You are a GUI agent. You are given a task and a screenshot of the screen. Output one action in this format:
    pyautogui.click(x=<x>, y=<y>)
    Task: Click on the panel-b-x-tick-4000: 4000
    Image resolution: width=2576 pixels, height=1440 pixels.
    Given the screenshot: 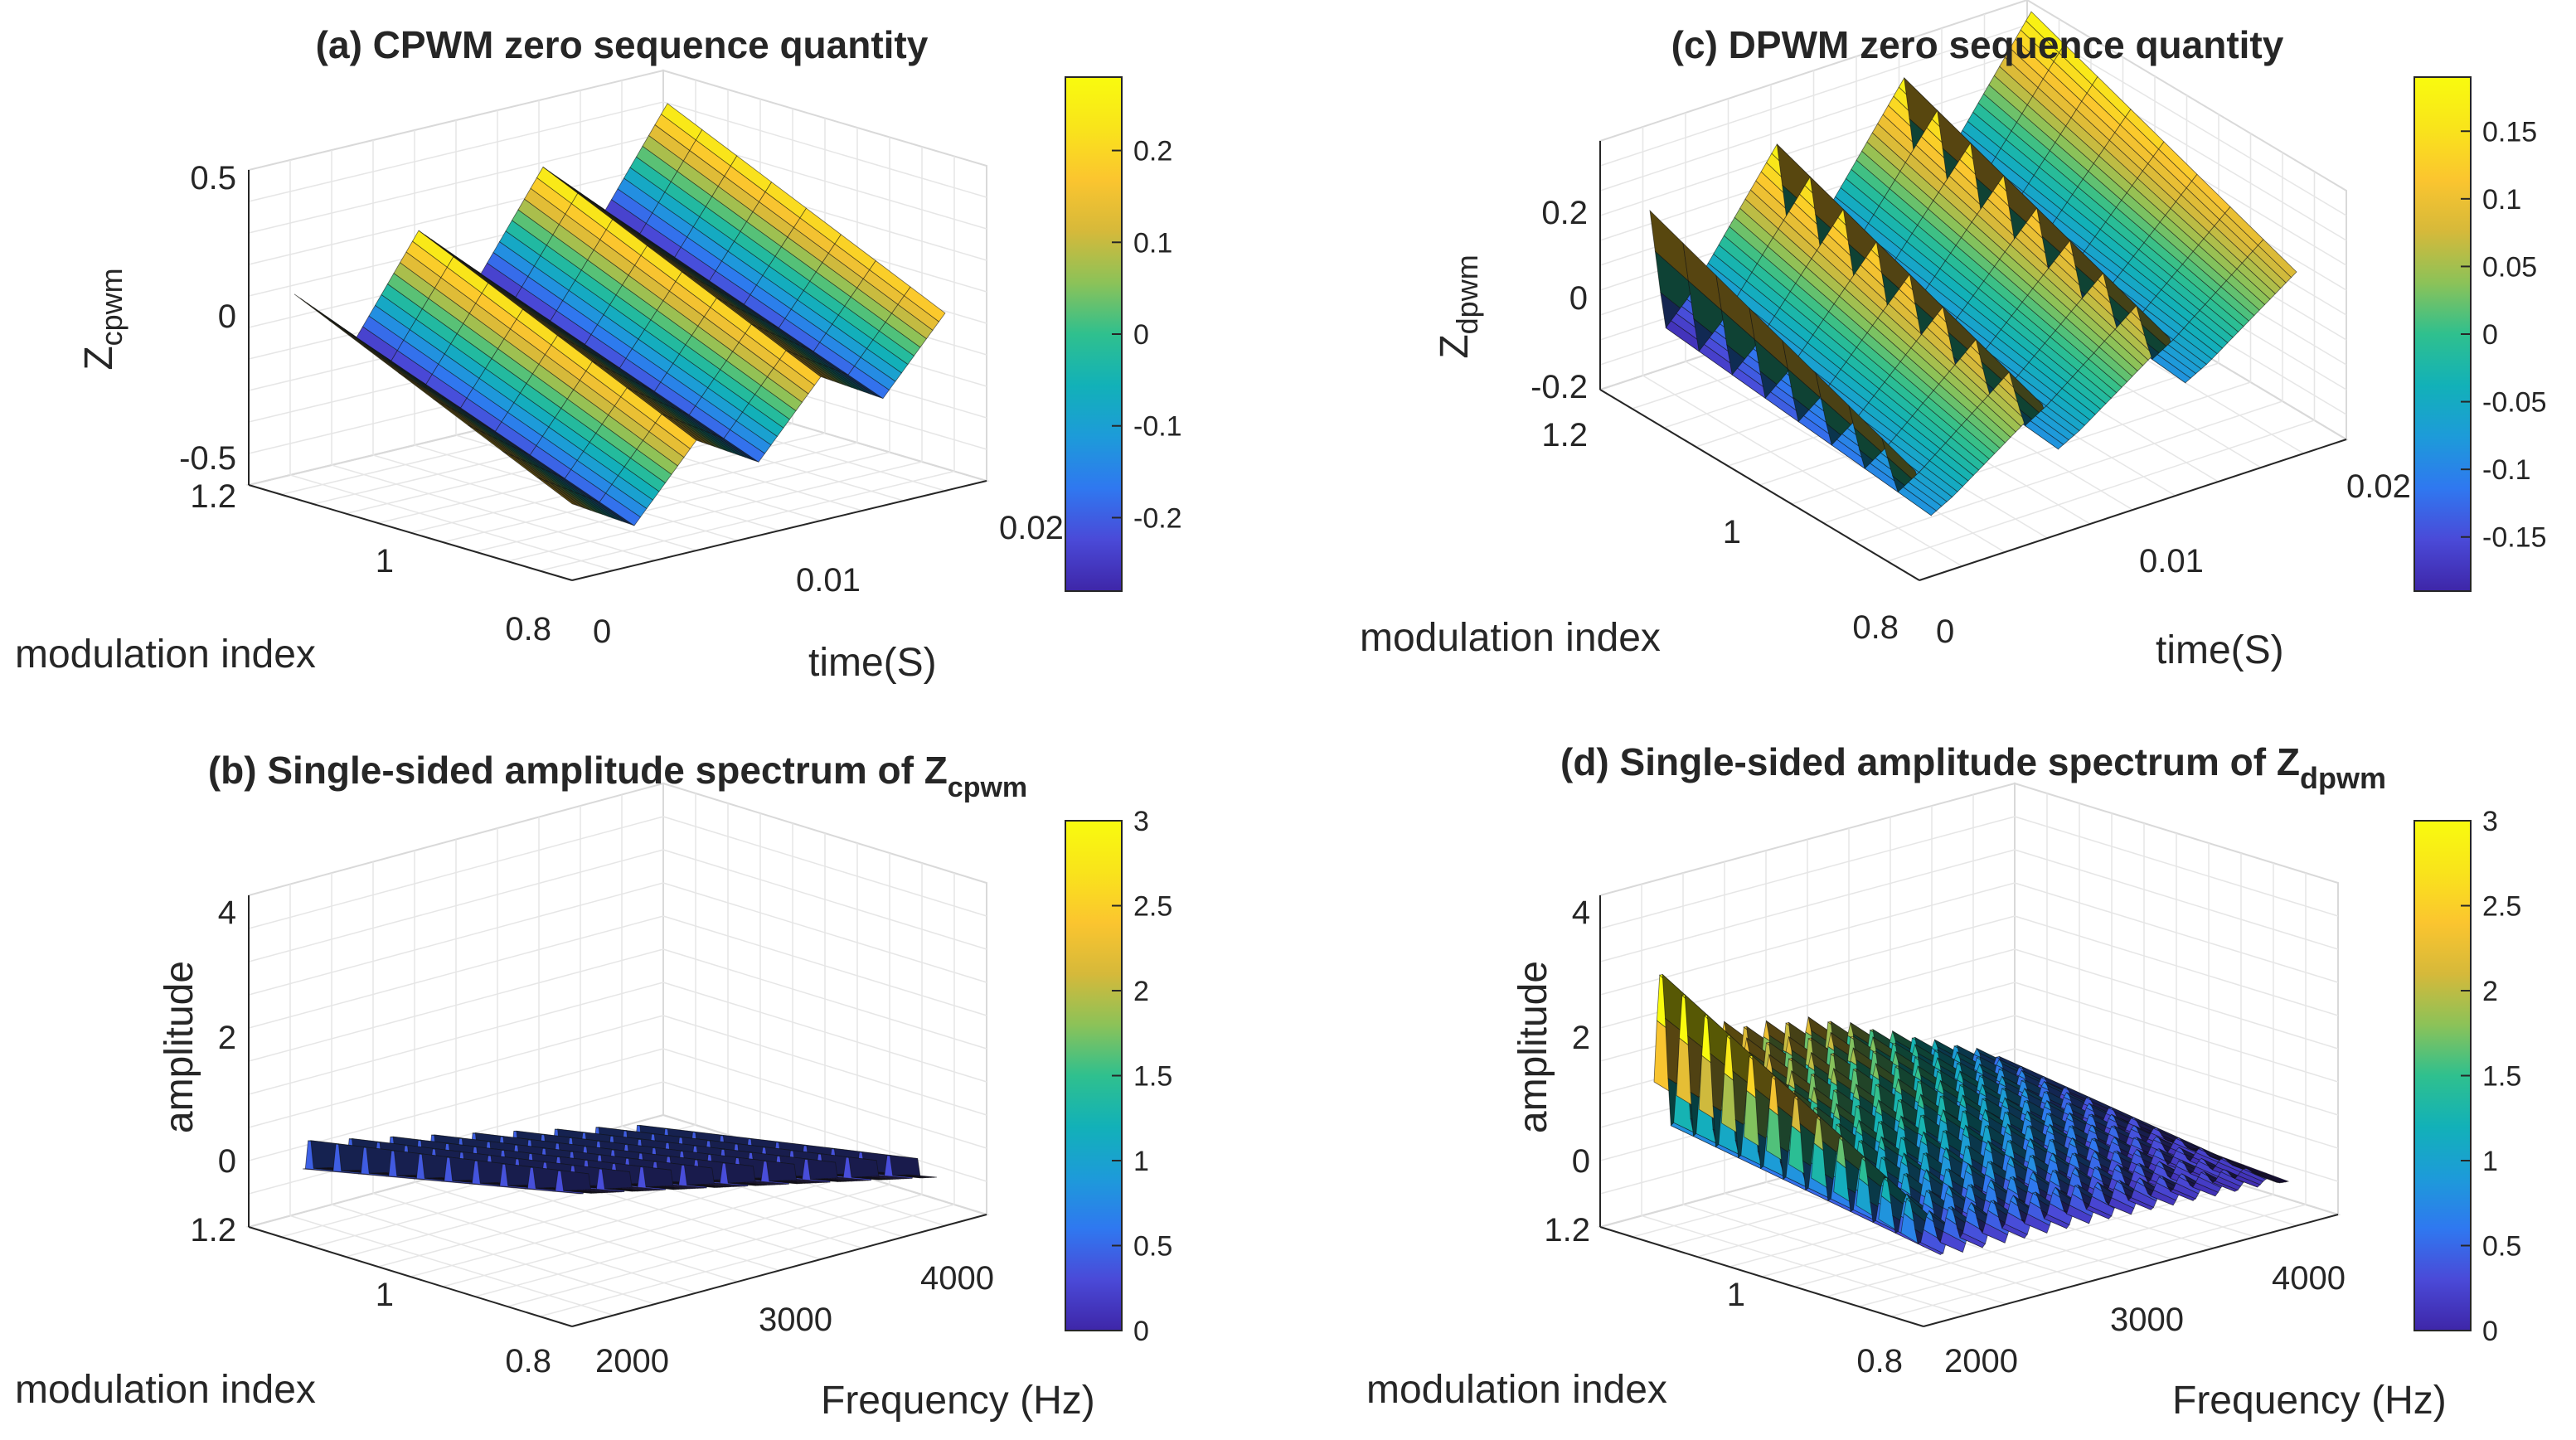 What is the action you would take?
    pyautogui.click(x=957, y=1278)
    